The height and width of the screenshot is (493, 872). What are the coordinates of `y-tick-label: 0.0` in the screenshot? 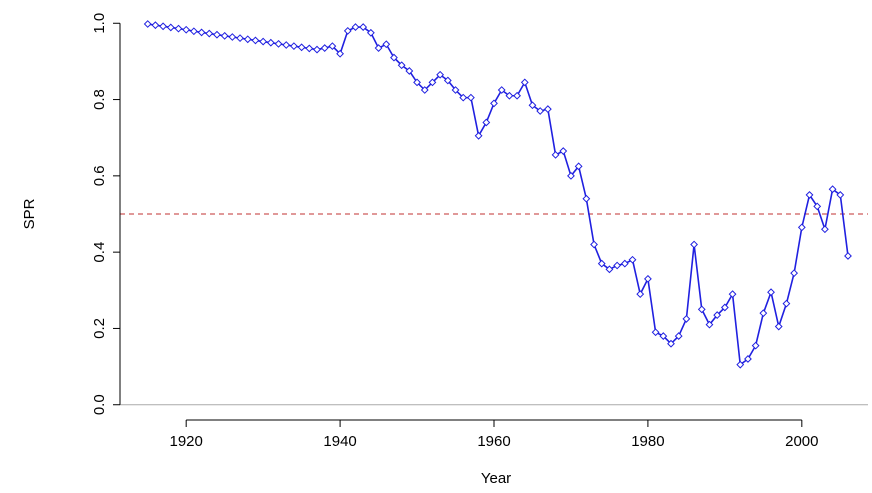 It's located at (99, 404).